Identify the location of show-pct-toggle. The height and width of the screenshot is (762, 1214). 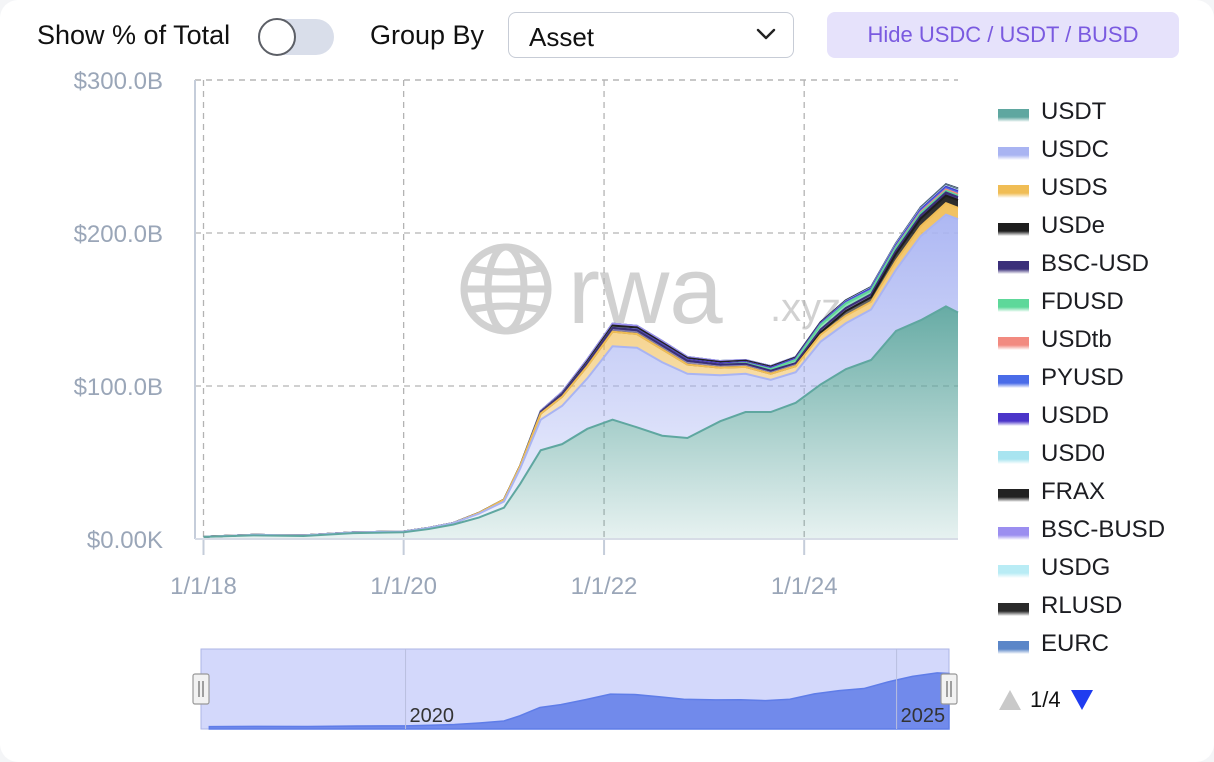
(296, 37).